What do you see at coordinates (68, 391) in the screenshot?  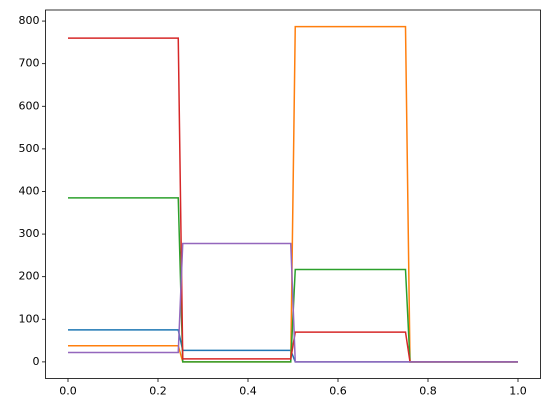 I see `x-tick-label: 0.0` at bounding box center [68, 391].